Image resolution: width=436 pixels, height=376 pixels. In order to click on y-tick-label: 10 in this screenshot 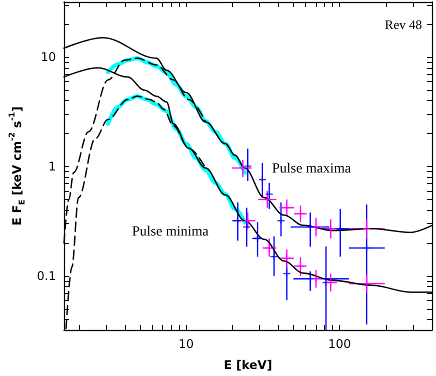, I will do `click(48, 57)`.